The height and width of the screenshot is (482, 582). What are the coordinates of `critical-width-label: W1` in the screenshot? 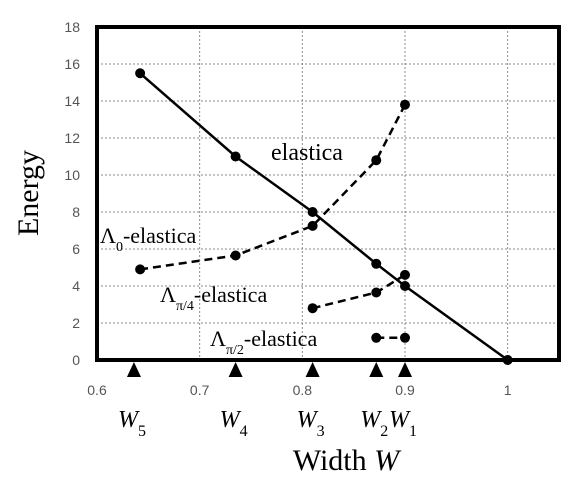 It's located at (403, 423).